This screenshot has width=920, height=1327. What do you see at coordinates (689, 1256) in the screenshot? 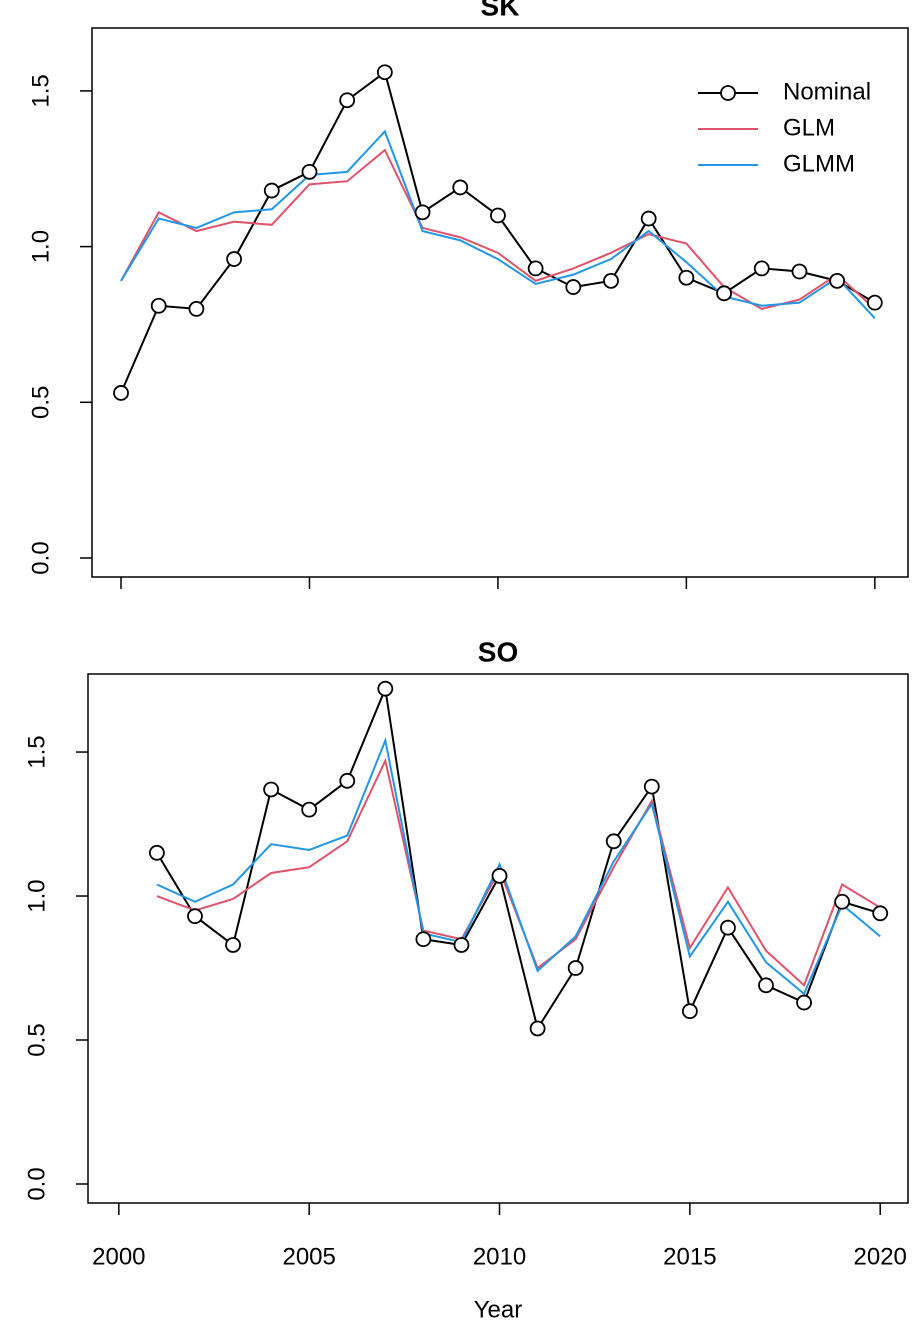
I see `x-tick-label: 2015` at bounding box center [689, 1256].